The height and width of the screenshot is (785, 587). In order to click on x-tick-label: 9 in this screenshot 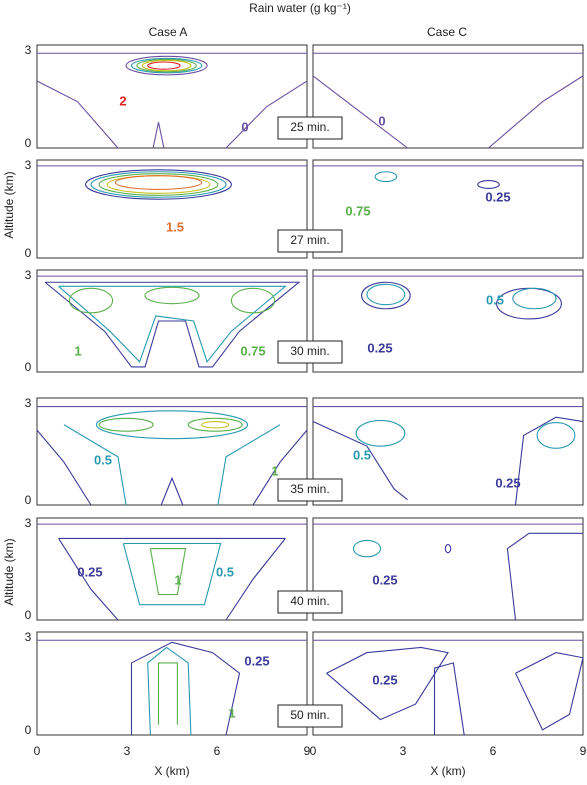, I will do `click(307, 751)`.